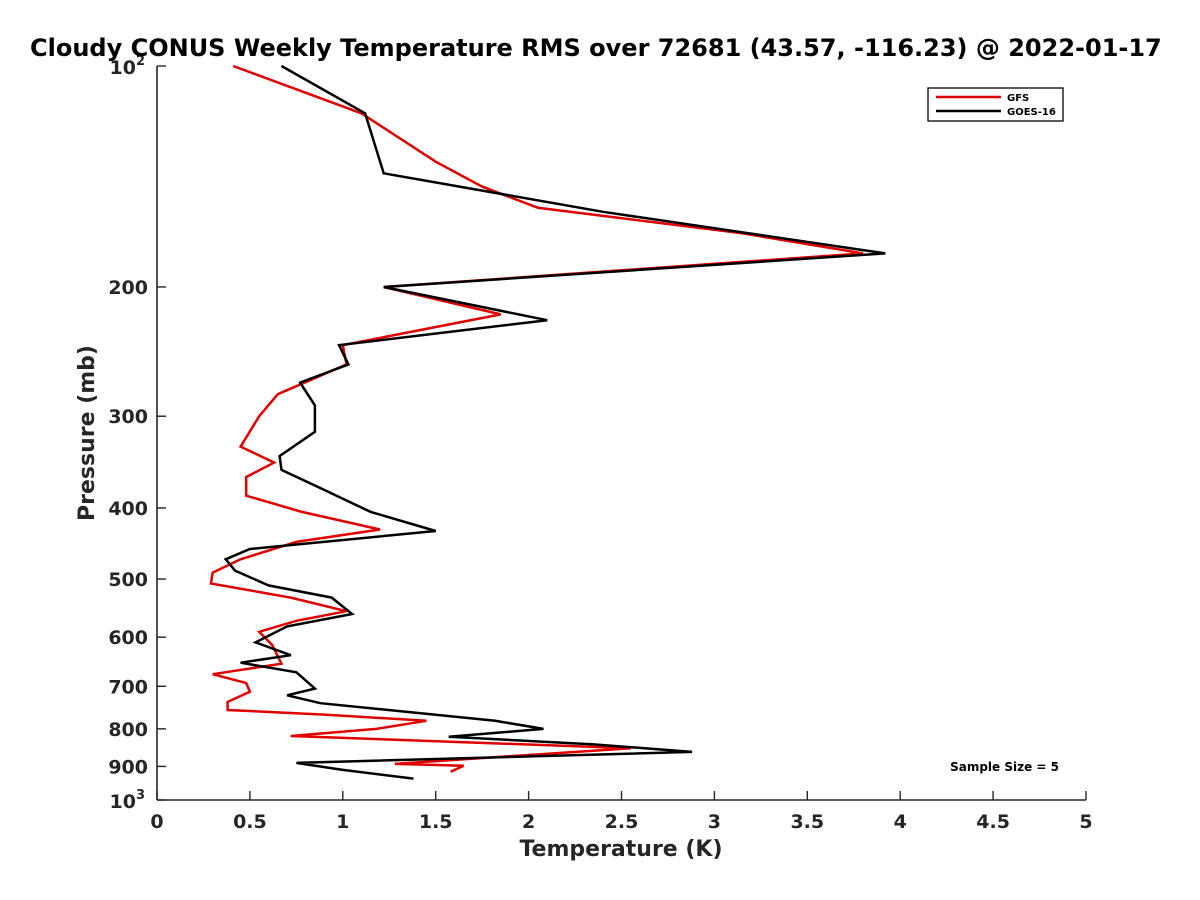 The image size is (1200, 900). Describe the element at coordinates (993, 822) in the screenshot. I see `x-tick-label: 4.5` at that location.